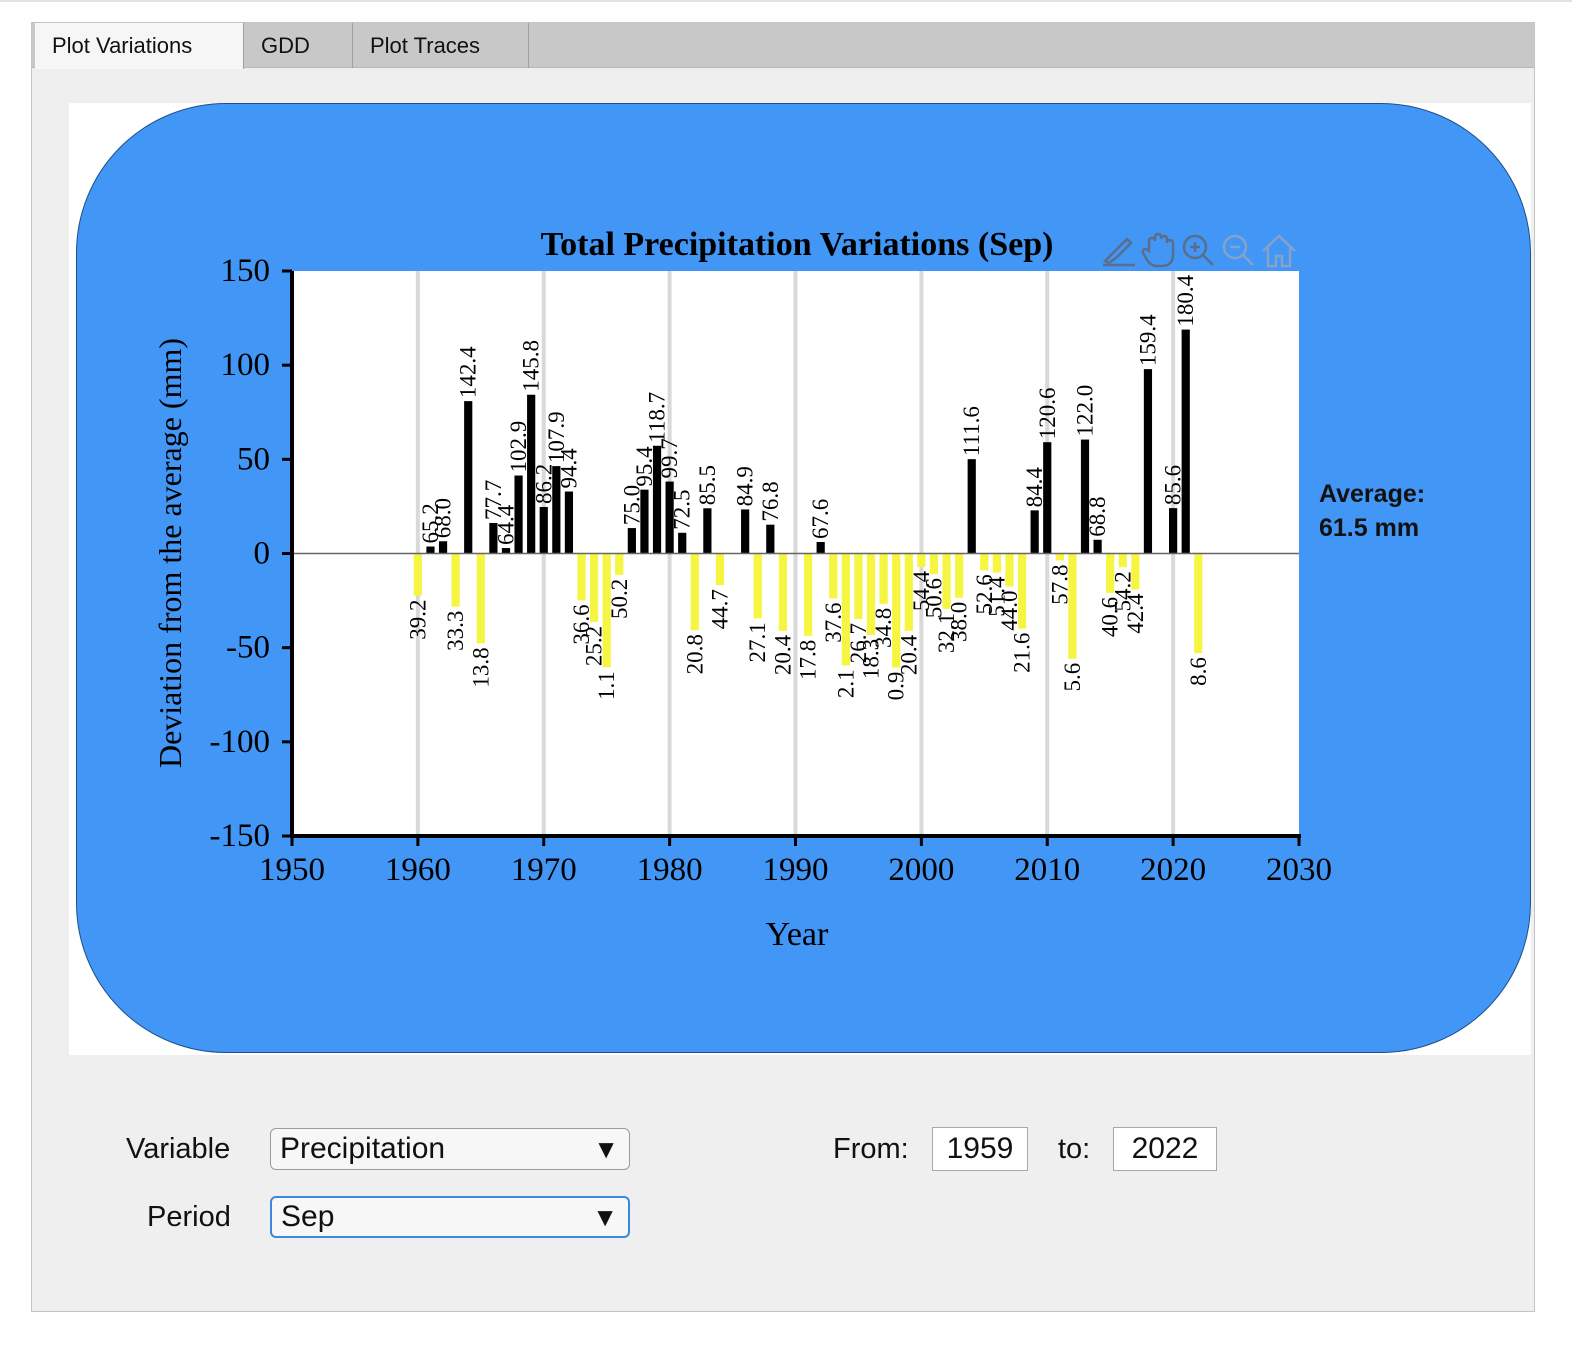 The width and height of the screenshot is (1572, 1348). I want to click on x-tick-label: 2030, so click(1299, 870).